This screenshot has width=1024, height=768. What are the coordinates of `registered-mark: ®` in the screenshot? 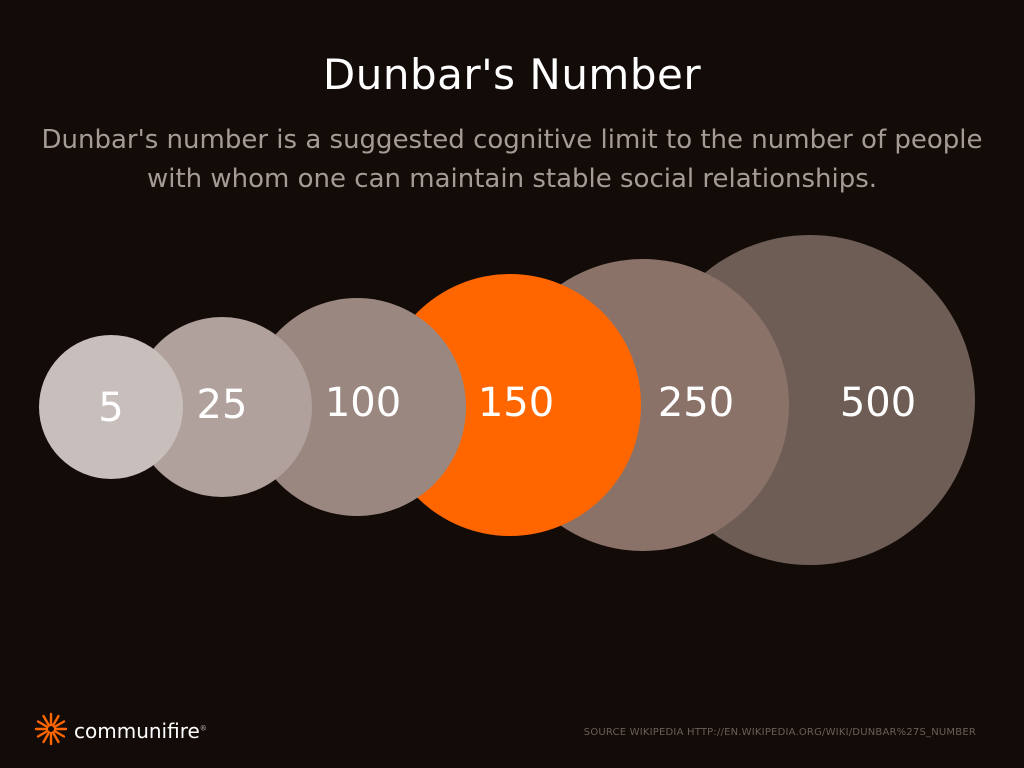 It's located at (203, 728).